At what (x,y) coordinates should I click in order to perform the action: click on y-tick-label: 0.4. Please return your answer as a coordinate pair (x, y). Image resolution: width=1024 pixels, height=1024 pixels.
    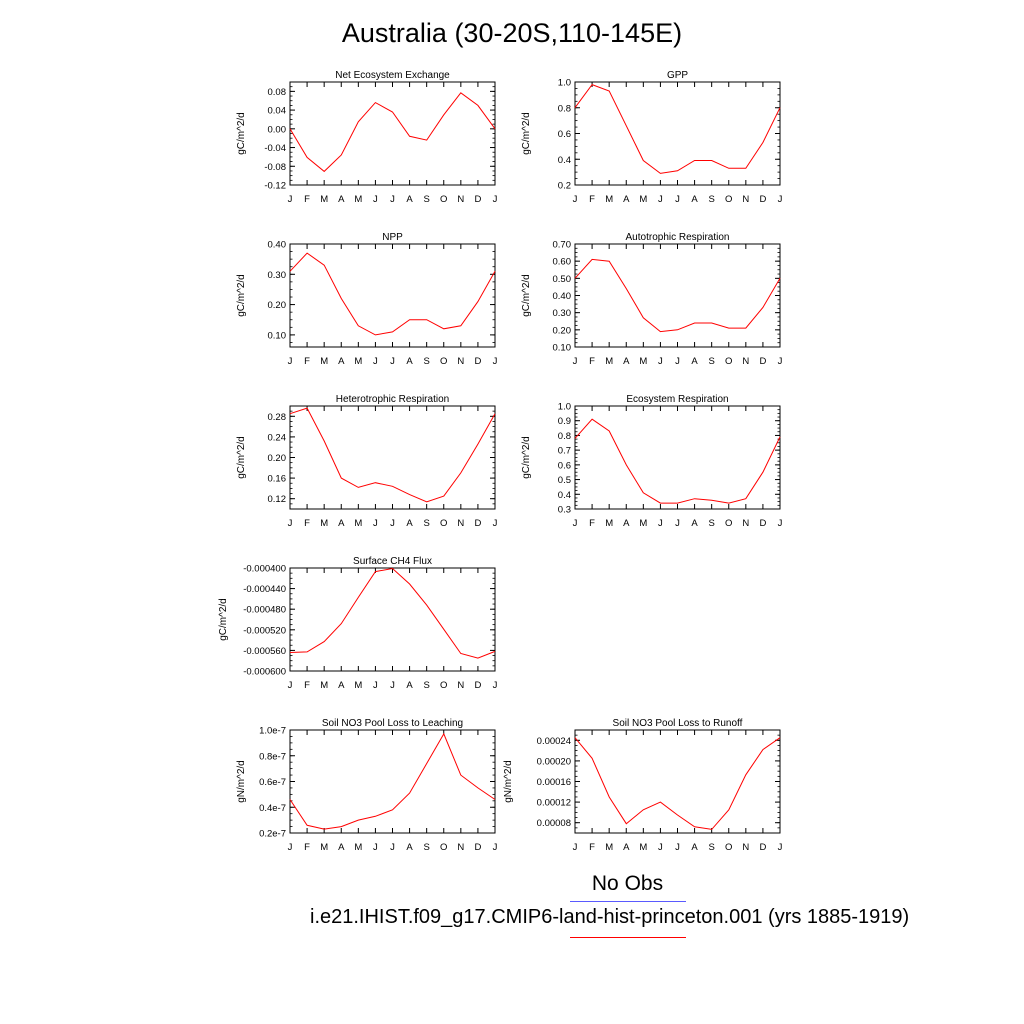
    Looking at the image, I should click on (564, 495).